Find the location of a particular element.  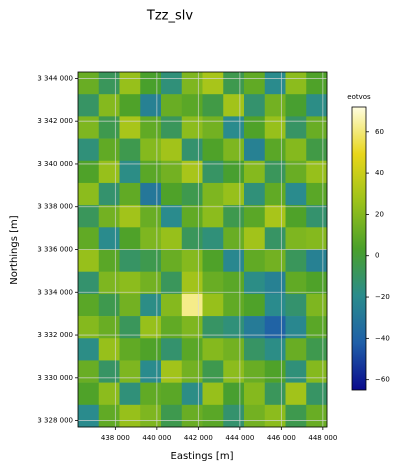

x-tick-label: 442 000 is located at coordinates (198, 438).